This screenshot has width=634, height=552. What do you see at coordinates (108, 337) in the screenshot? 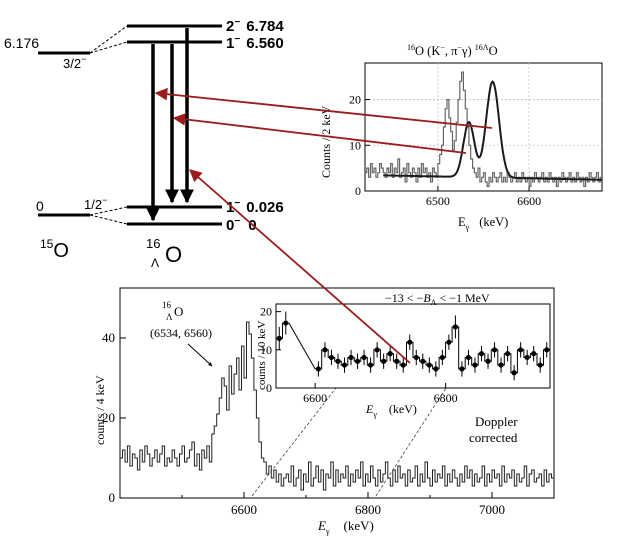
I see `y-tick-label: 40` at bounding box center [108, 337].